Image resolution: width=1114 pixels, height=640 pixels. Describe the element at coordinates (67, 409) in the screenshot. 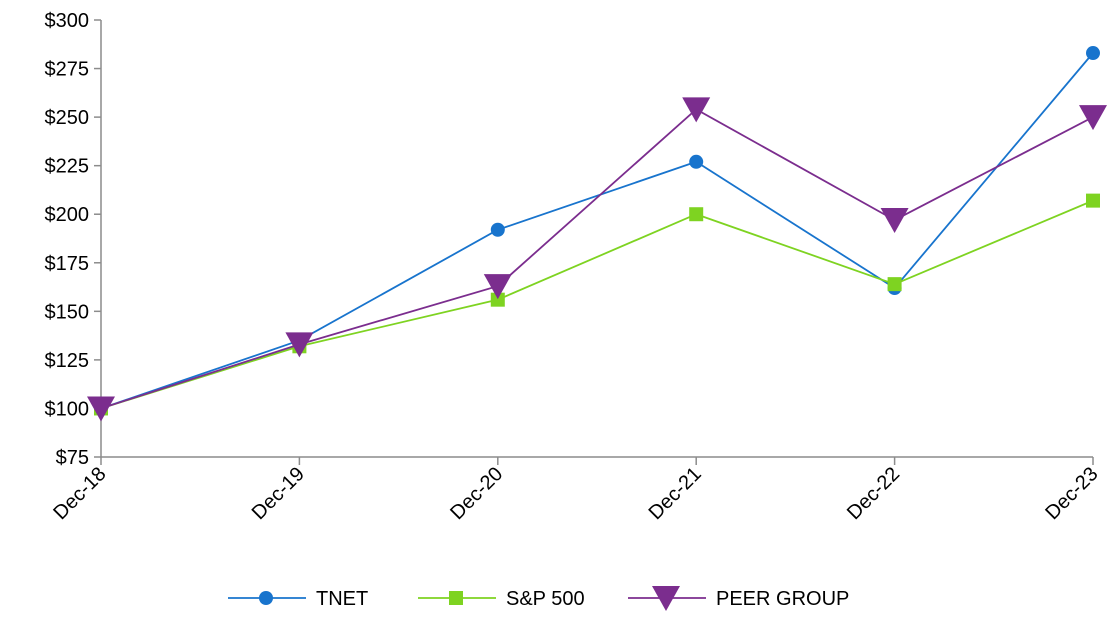

I see `y-tick-label: $100` at that location.